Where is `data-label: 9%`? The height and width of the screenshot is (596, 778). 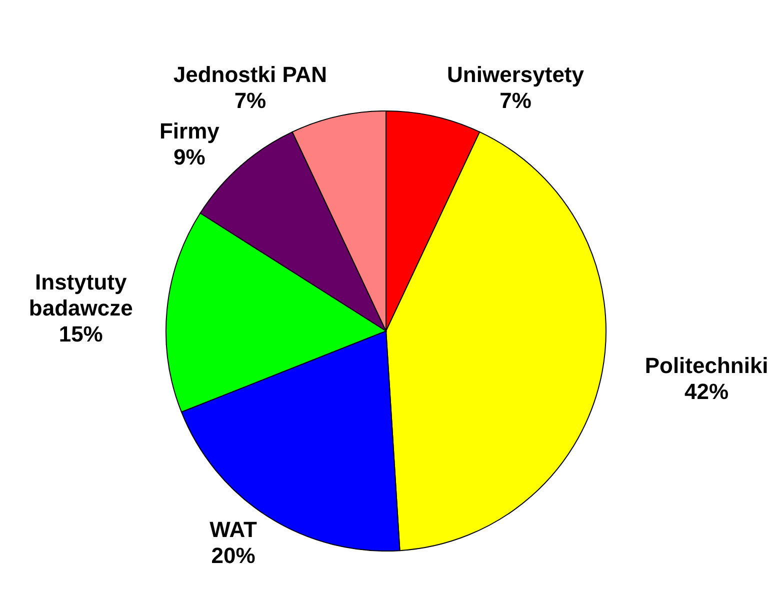
data-label: 9% is located at coordinates (190, 156).